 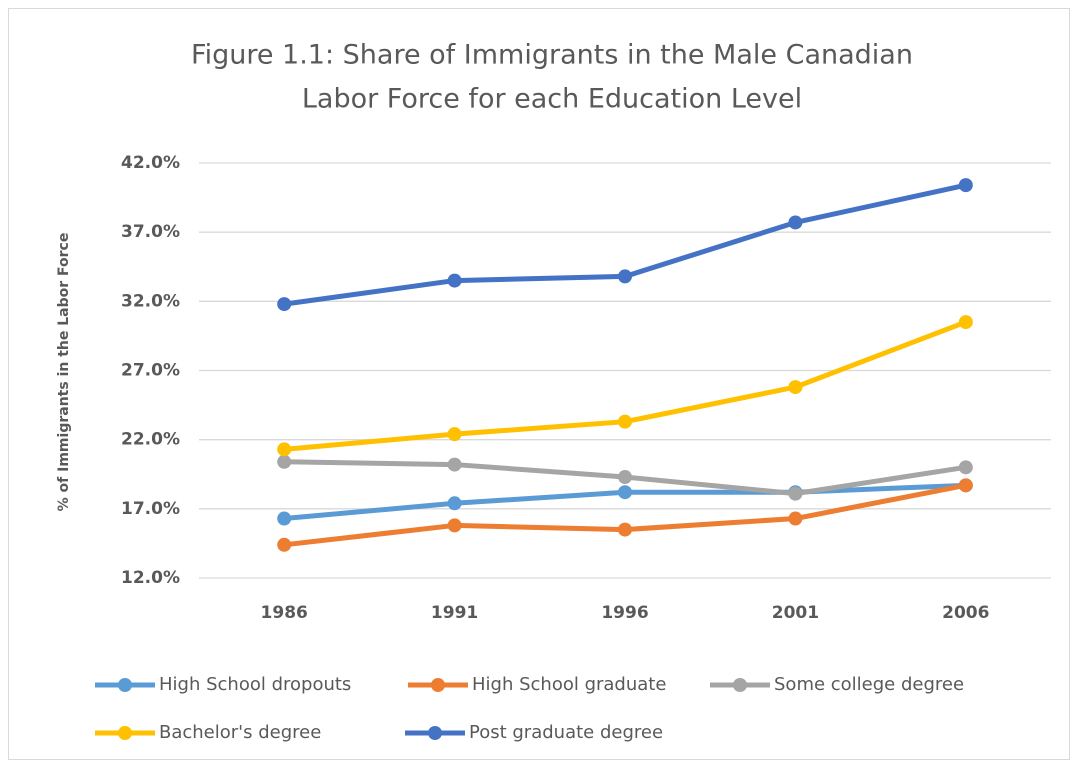 I want to click on y-tick-label: 12.0%, so click(x=150, y=578).